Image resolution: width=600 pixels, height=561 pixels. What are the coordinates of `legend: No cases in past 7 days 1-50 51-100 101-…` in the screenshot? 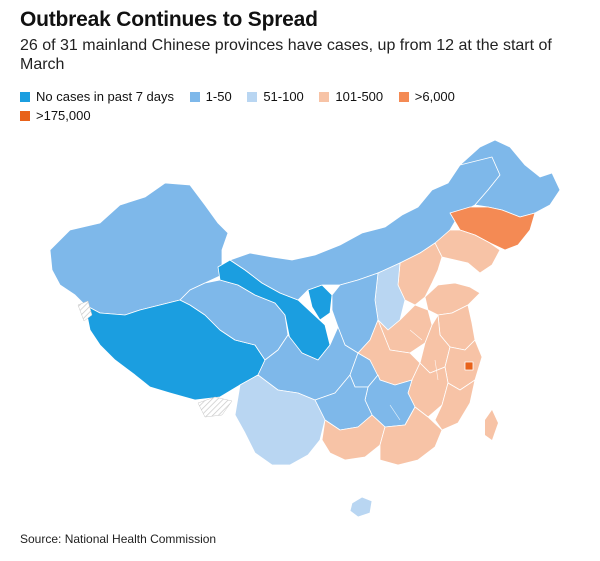 It's located at (280, 107).